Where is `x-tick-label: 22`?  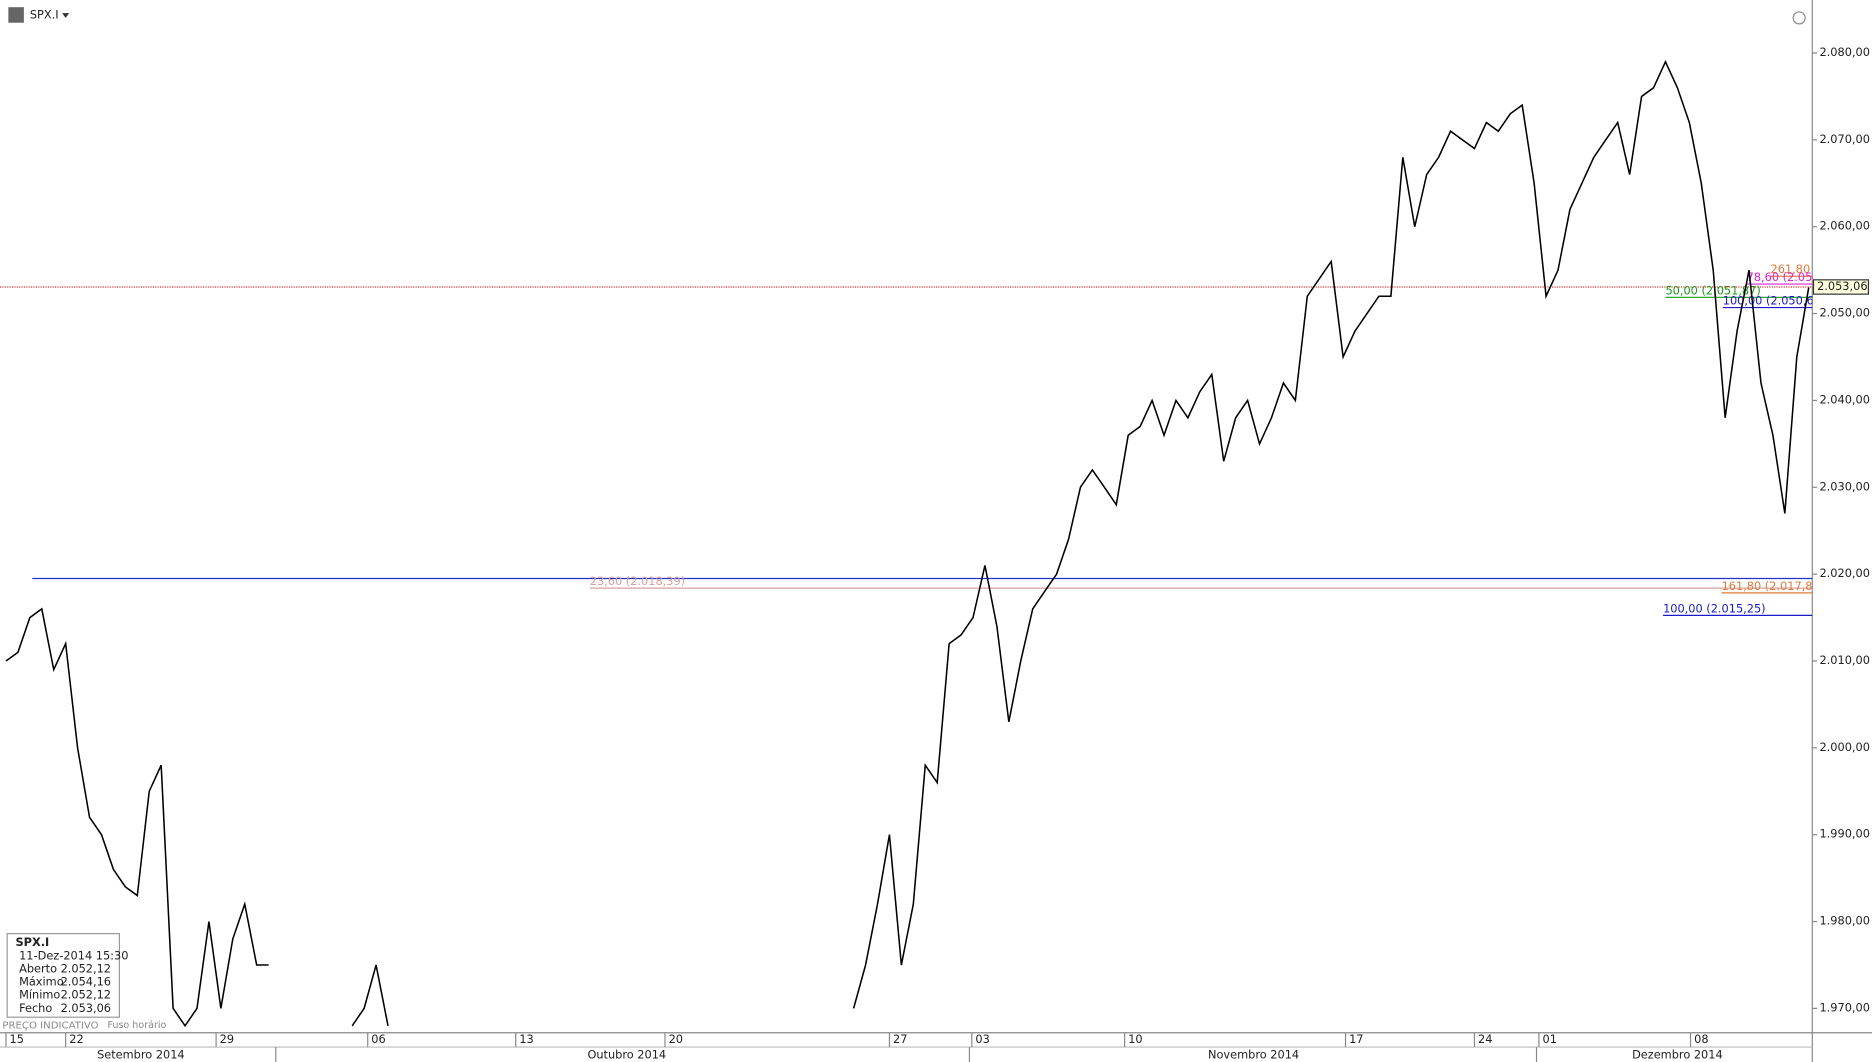
x-tick-label: 22 is located at coordinates (76, 1039).